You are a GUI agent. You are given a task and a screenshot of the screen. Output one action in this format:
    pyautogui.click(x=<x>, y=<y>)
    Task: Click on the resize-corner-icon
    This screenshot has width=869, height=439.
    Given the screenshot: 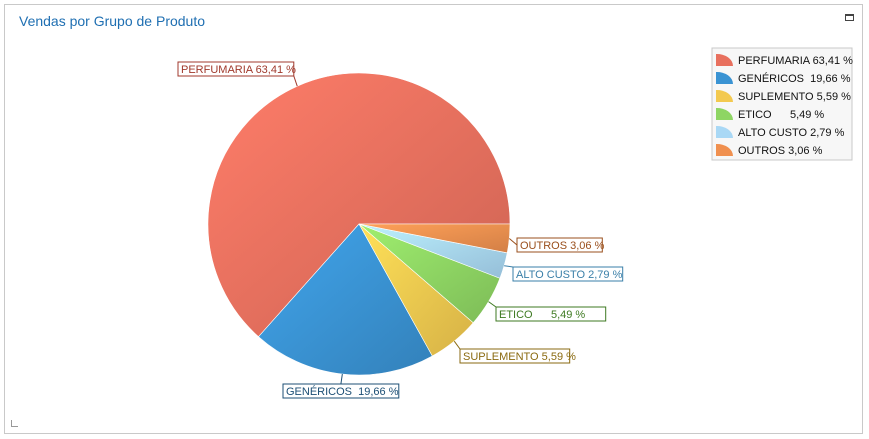 What is the action you would take?
    pyautogui.click(x=14, y=423)
    